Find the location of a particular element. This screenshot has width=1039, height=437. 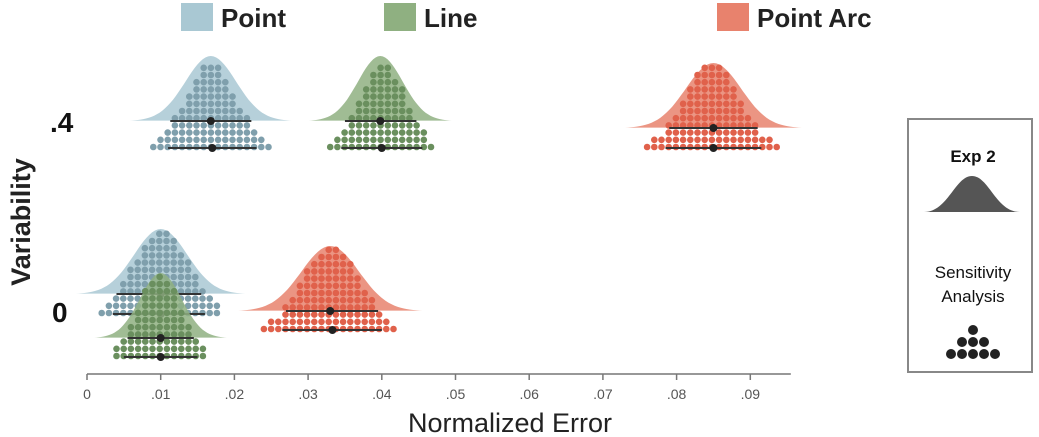

legend-label-point-arc: Point Arc is located at coordinates (814, 18).